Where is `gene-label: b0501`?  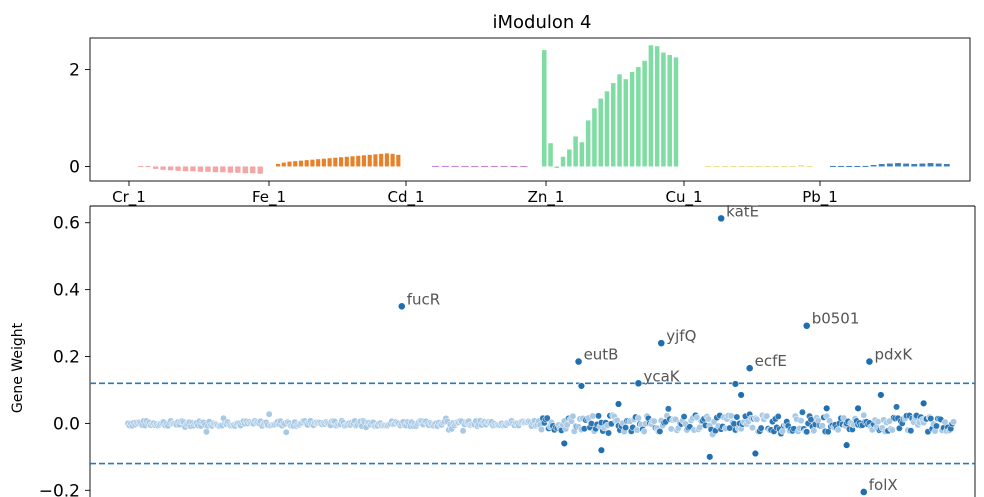
gene-label: b0501 is located at coordinates (836, 319).